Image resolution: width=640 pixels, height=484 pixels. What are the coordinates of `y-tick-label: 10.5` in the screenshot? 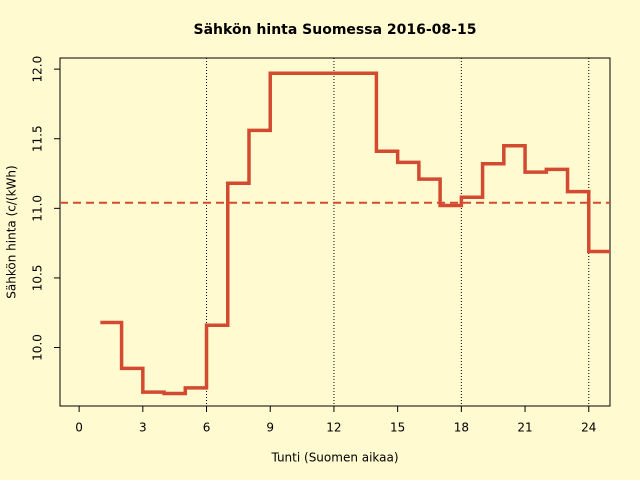 It's located at (38, 278).